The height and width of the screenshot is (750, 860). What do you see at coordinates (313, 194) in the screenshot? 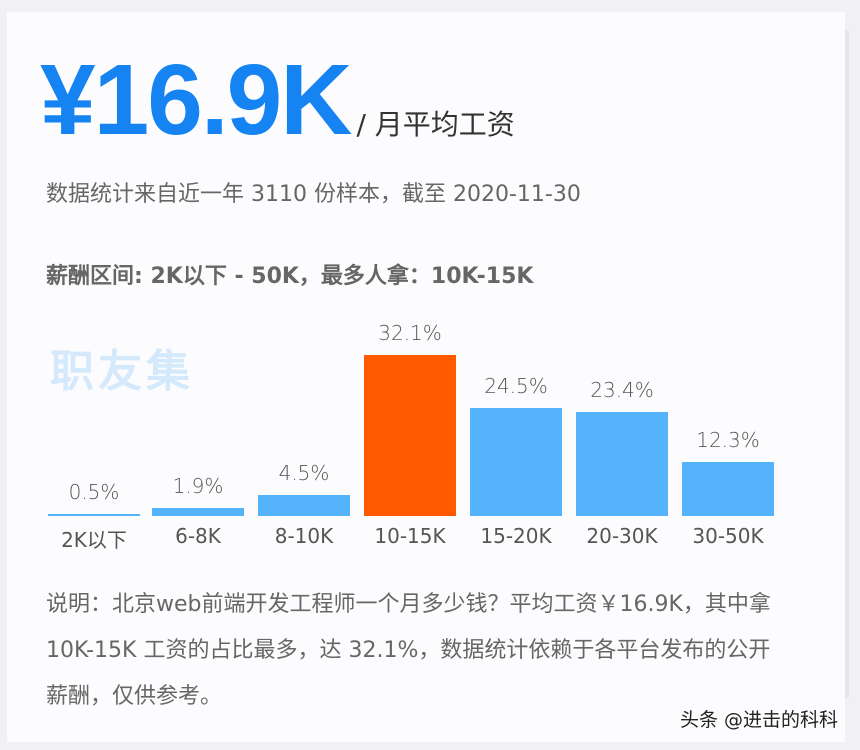
I see `sample-info: 数据统计来自近一年 3110 份样本，截至 2020-11-30` at bounding box center [313, 194].